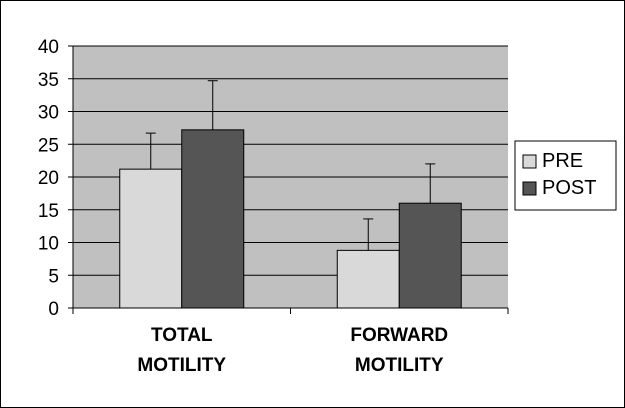 This screenshot has width=625, height=408. Describe the element at coordinates (48, 211) in the screenshot. I see `y-tick-label: 15` at that location.